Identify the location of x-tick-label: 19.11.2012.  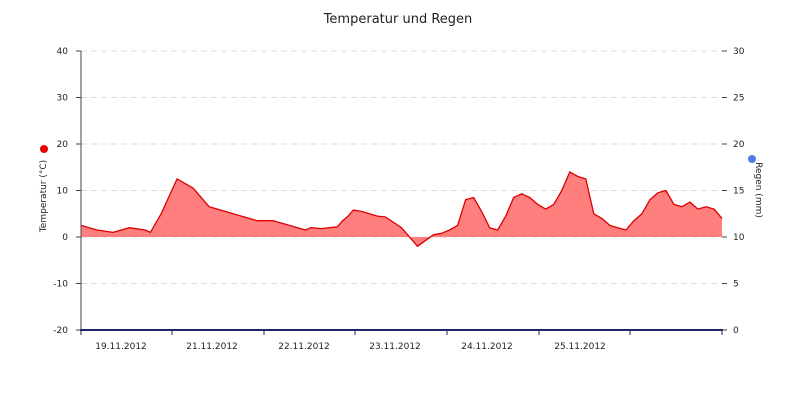
(121, 347).